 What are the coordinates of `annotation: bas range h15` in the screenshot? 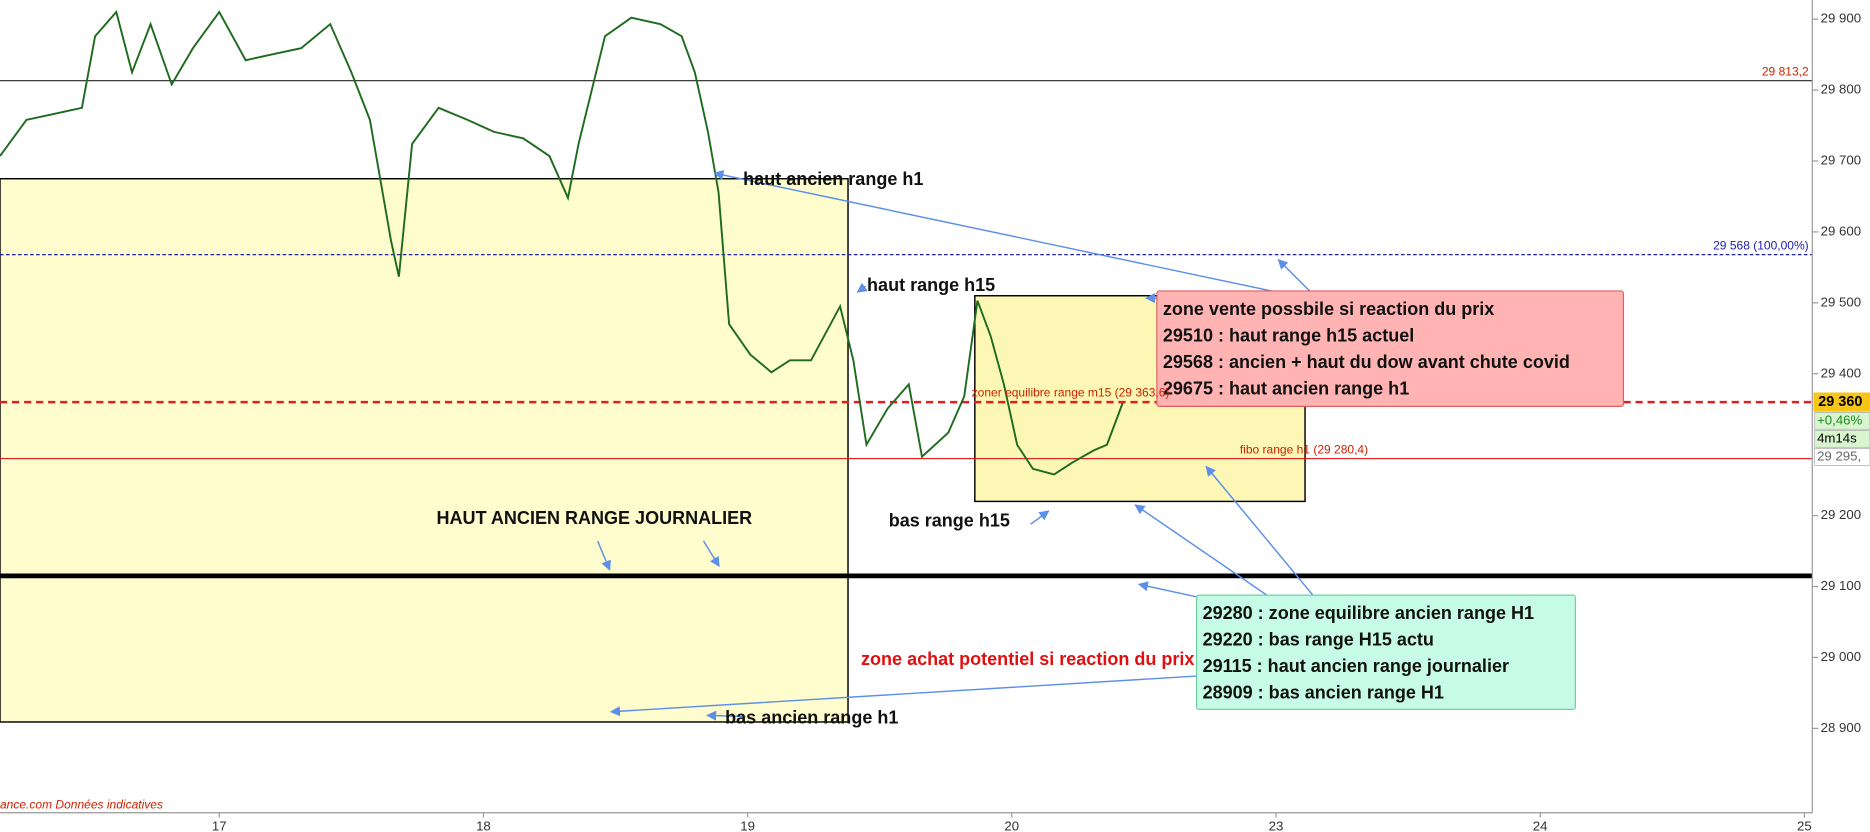 It's located at (949, 521).